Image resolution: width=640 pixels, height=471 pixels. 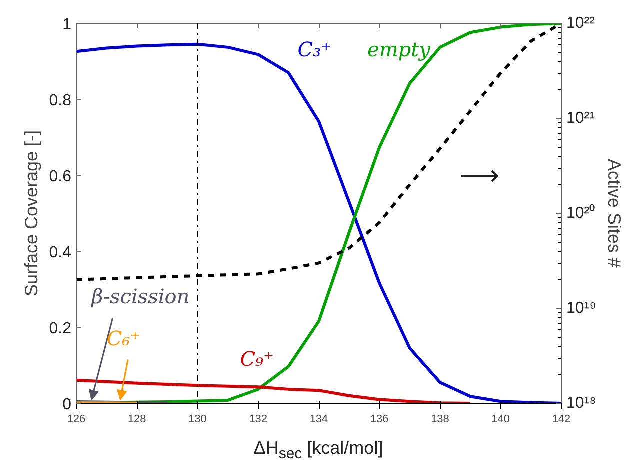 What do you see at coordinates (60, 253) in the screenshot?
I see `y-tick-label: 0.4` at bounding box center [60, 253].